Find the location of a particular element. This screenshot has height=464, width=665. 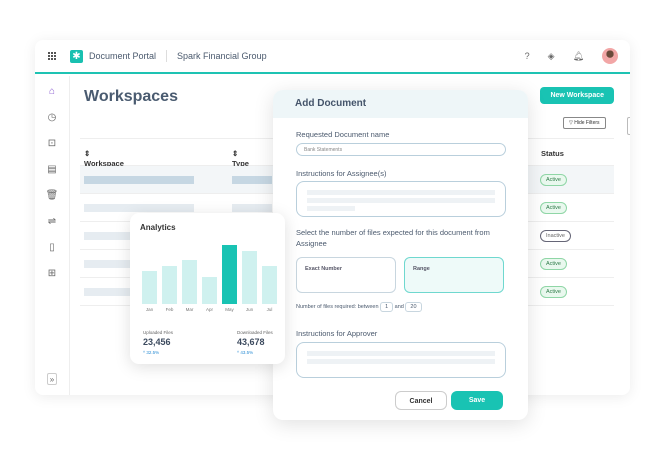

month-label: May is located at coordinates (229, 309).